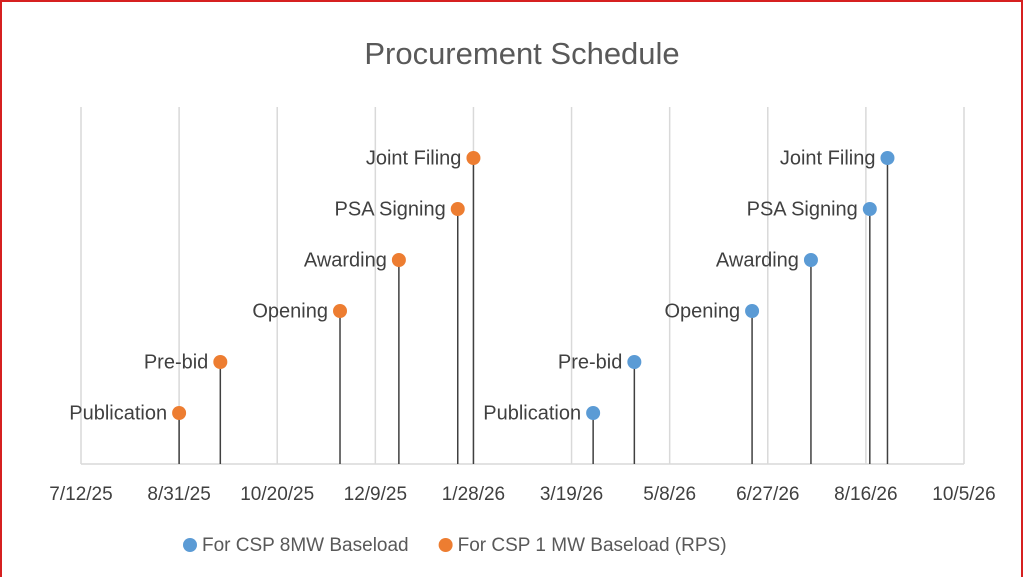  Describe the element at coordinates (305, 545) in the screenshot. I see `legend-label: For CSP 8MW Baseload` at that location.